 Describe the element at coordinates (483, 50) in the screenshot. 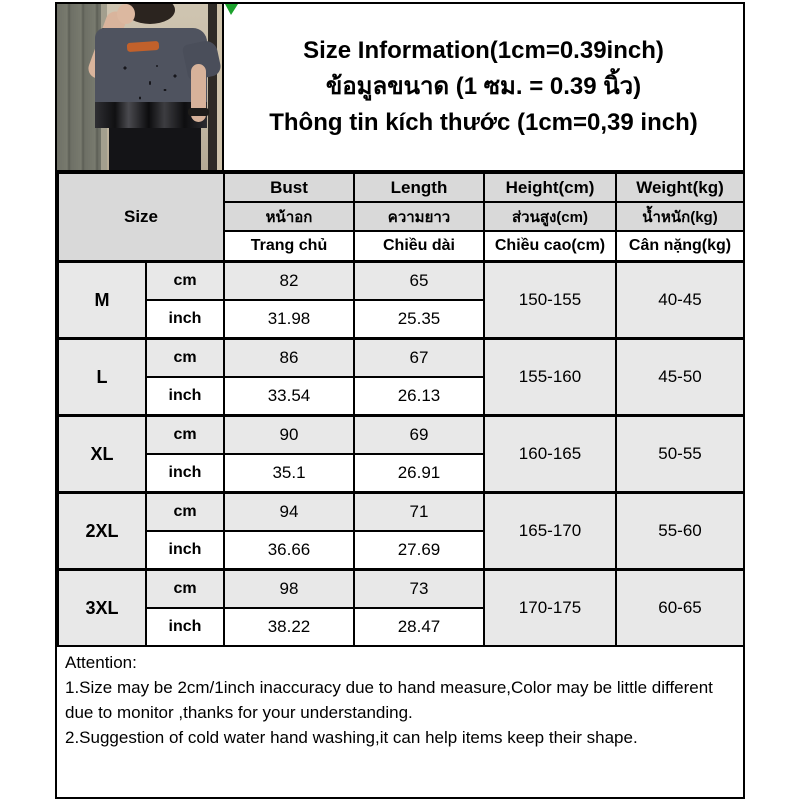

I see `title-english: Size Information(1cm=0.39inch)` at that location.